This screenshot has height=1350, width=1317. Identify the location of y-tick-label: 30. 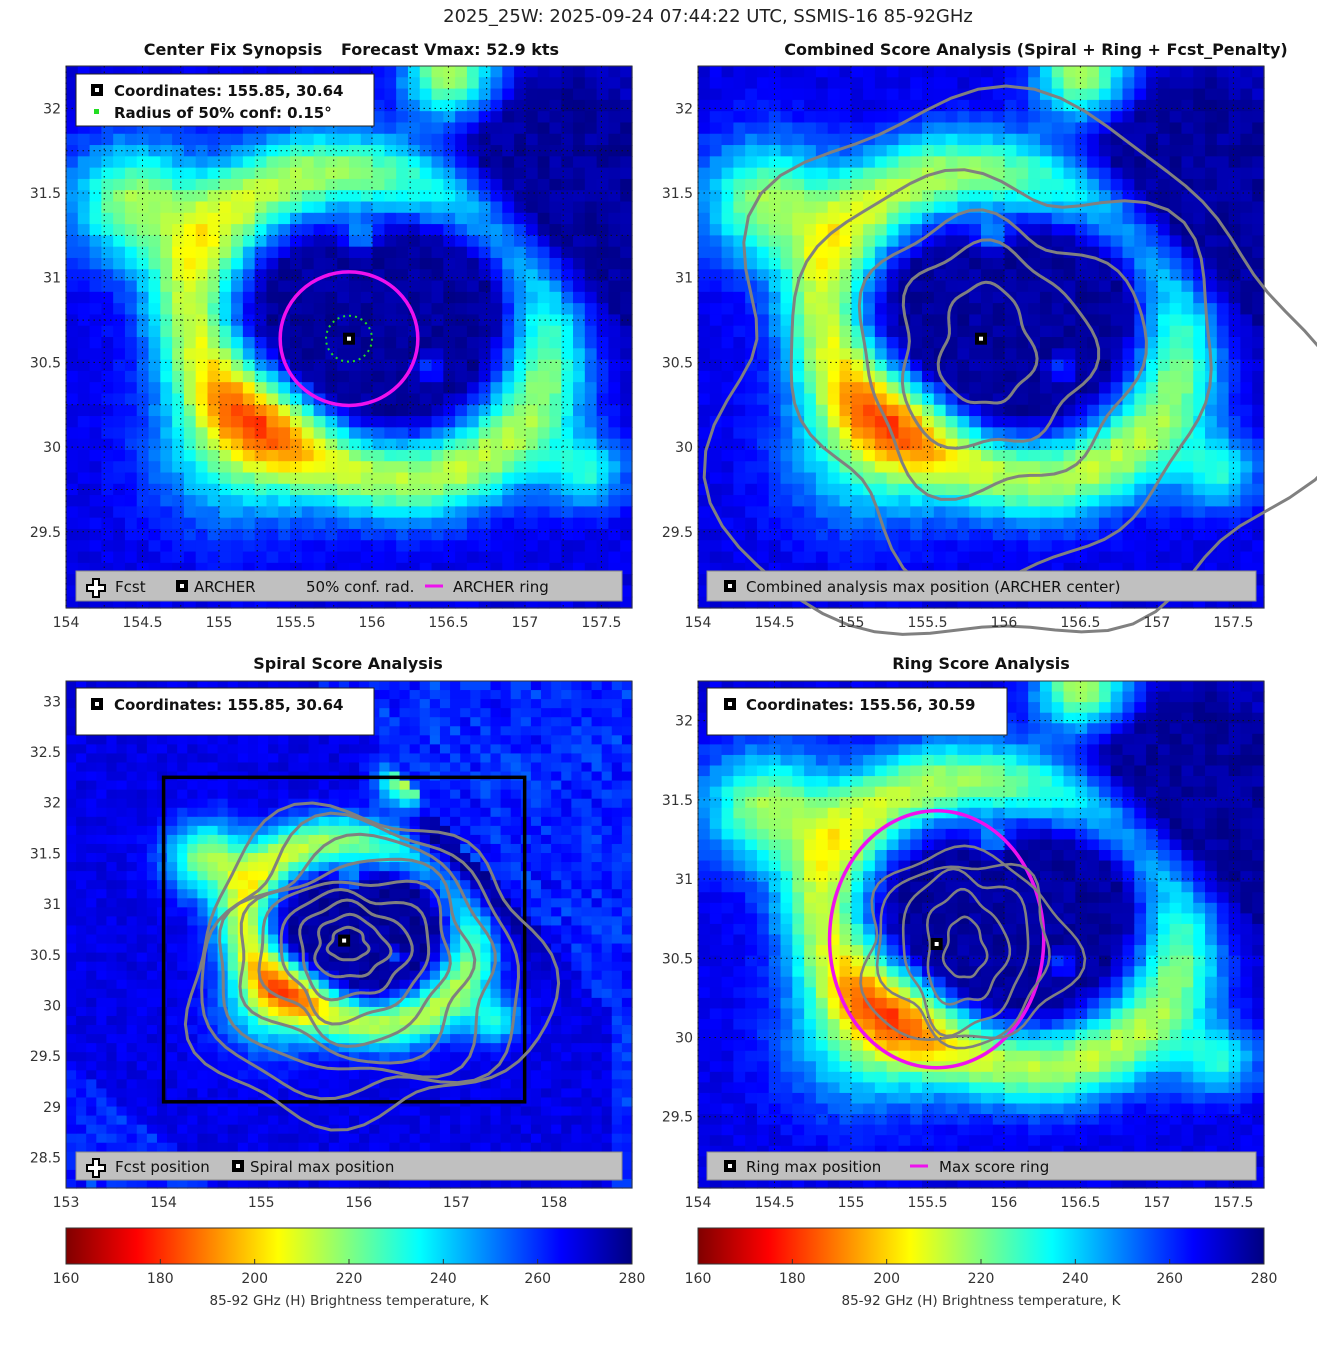
(684, 448).